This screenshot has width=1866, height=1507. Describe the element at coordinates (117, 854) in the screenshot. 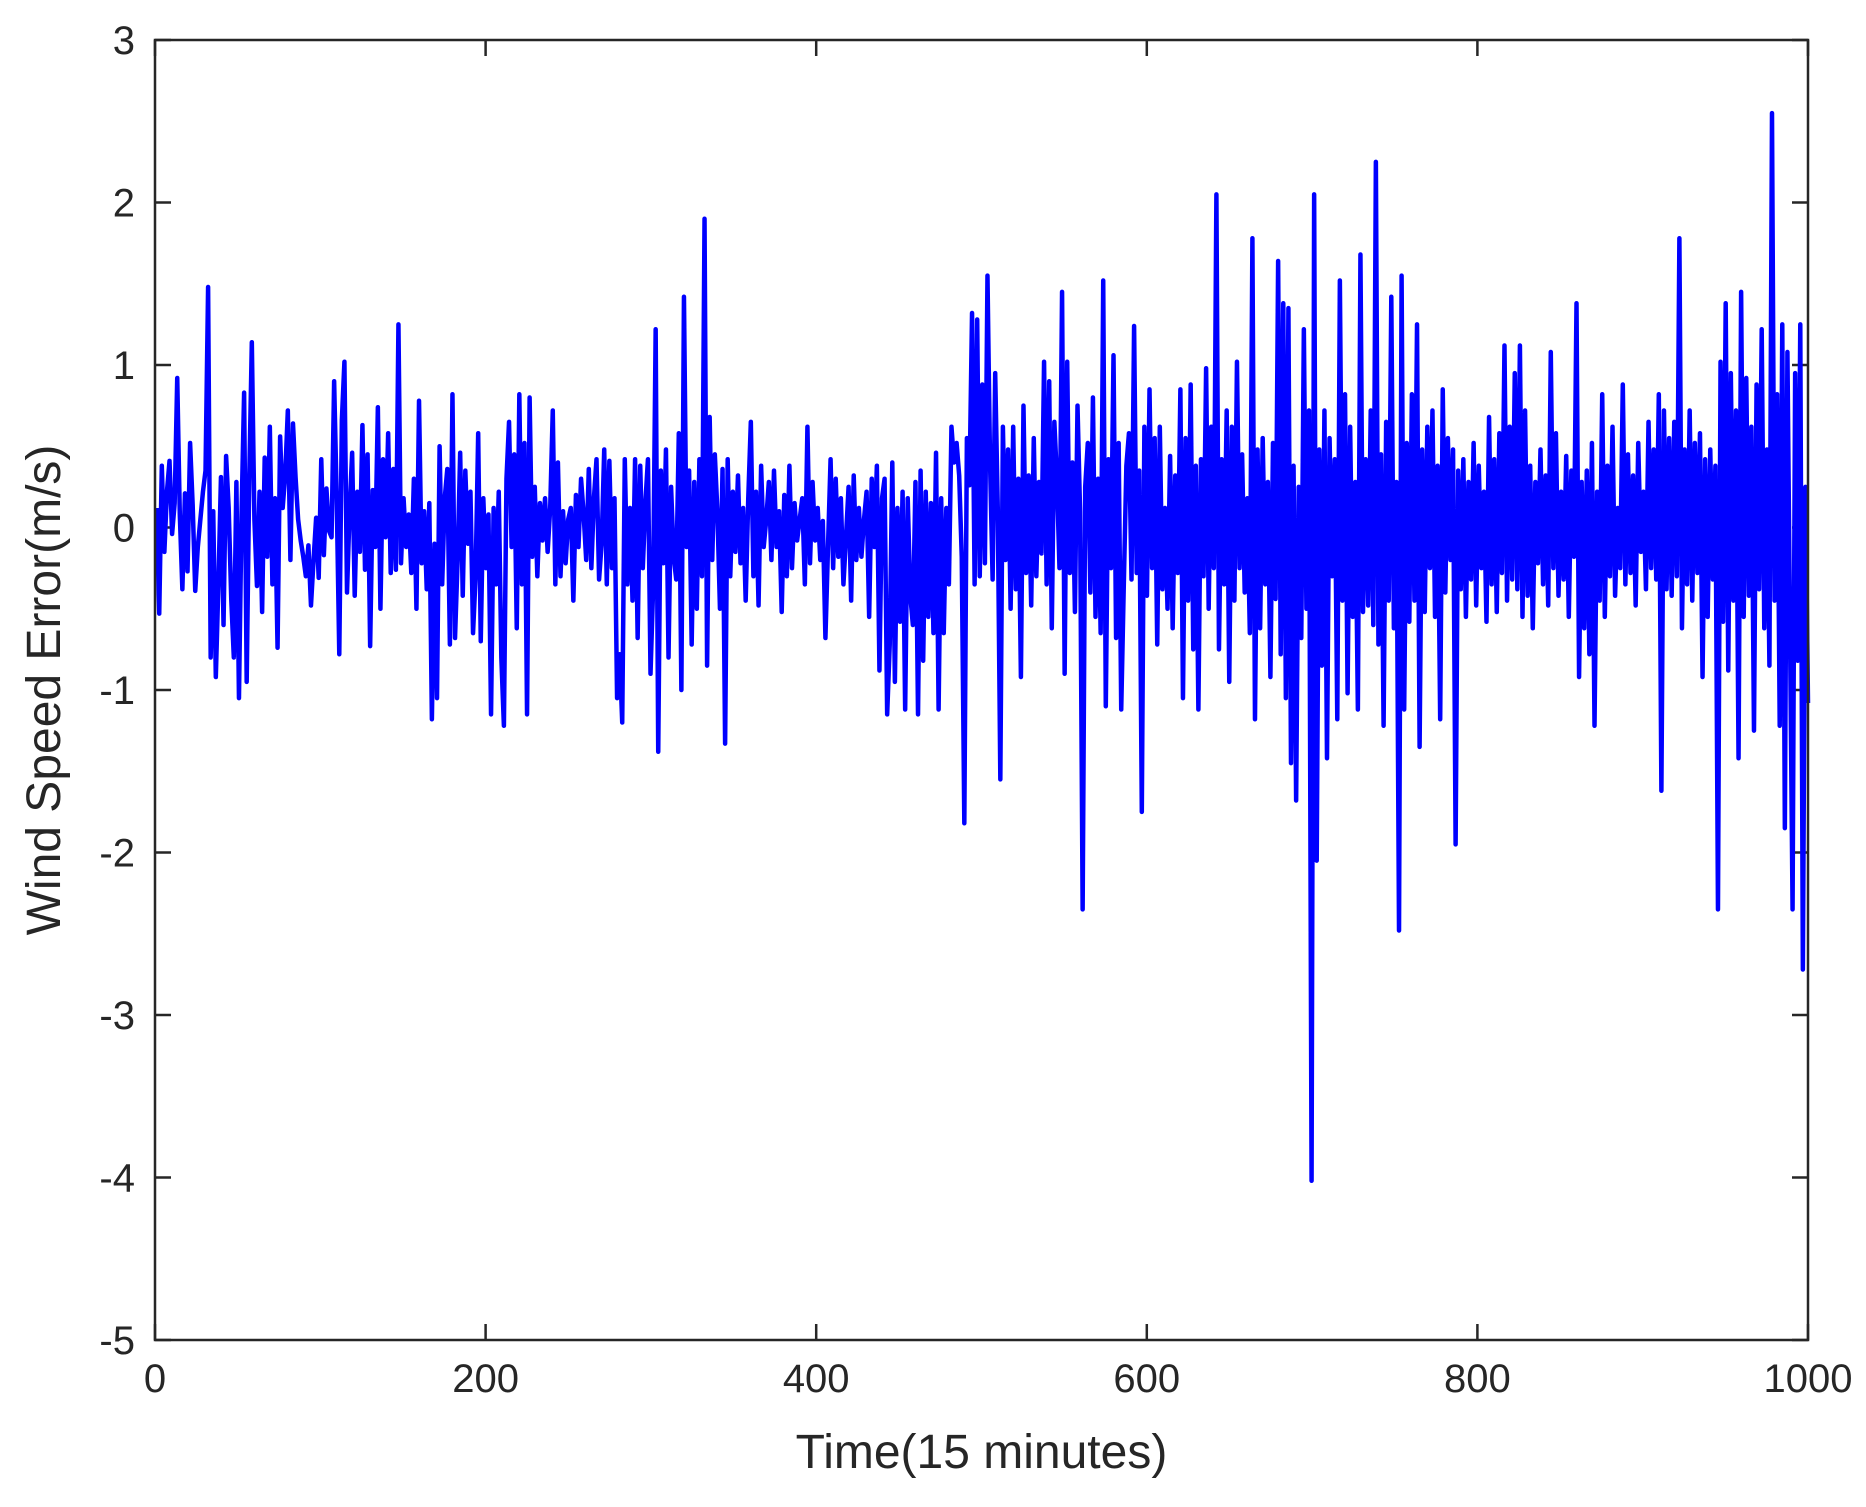

I see `y-tick-label: -2` at that location.